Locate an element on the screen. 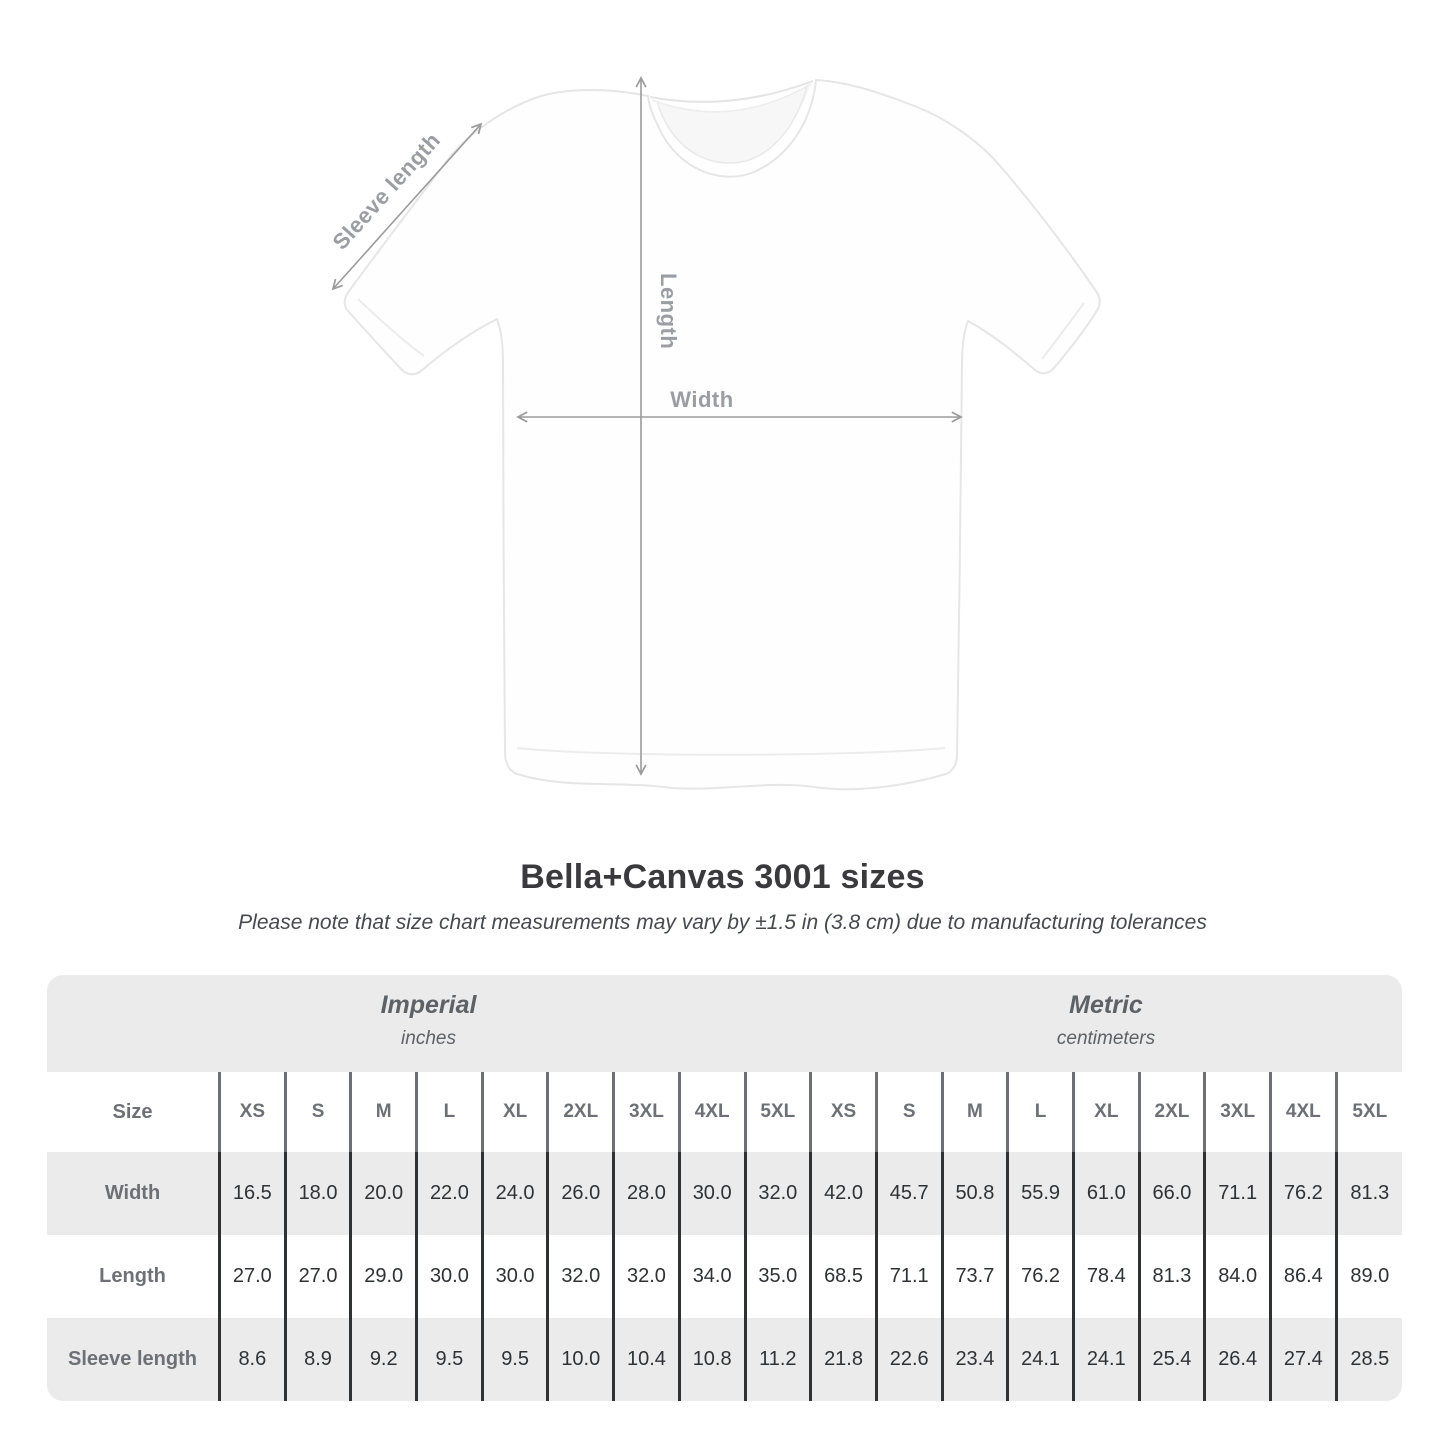  size-header-metric-6: 3XL is located at coordinates (1237, 1112).